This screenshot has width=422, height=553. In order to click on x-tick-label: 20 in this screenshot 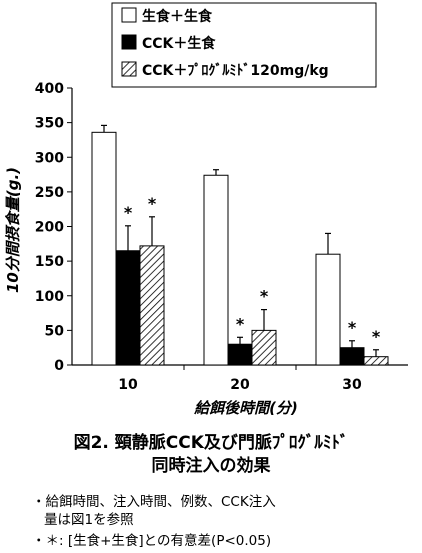, I will do `click(240, 385)`.